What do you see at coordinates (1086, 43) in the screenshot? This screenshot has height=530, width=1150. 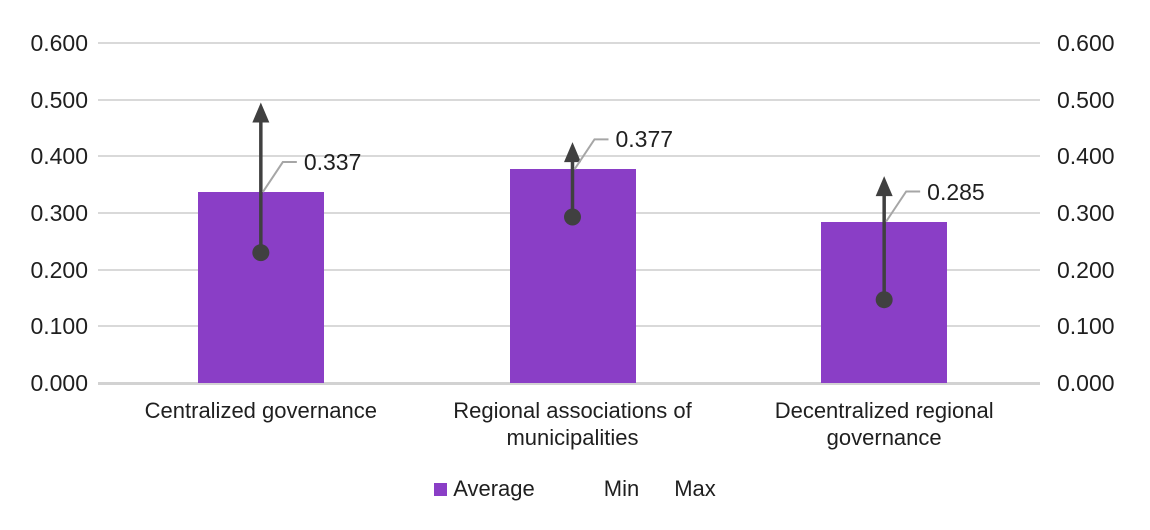 I see `y-axis-tick-right: 0.600` at bounding box center [1086, 43].